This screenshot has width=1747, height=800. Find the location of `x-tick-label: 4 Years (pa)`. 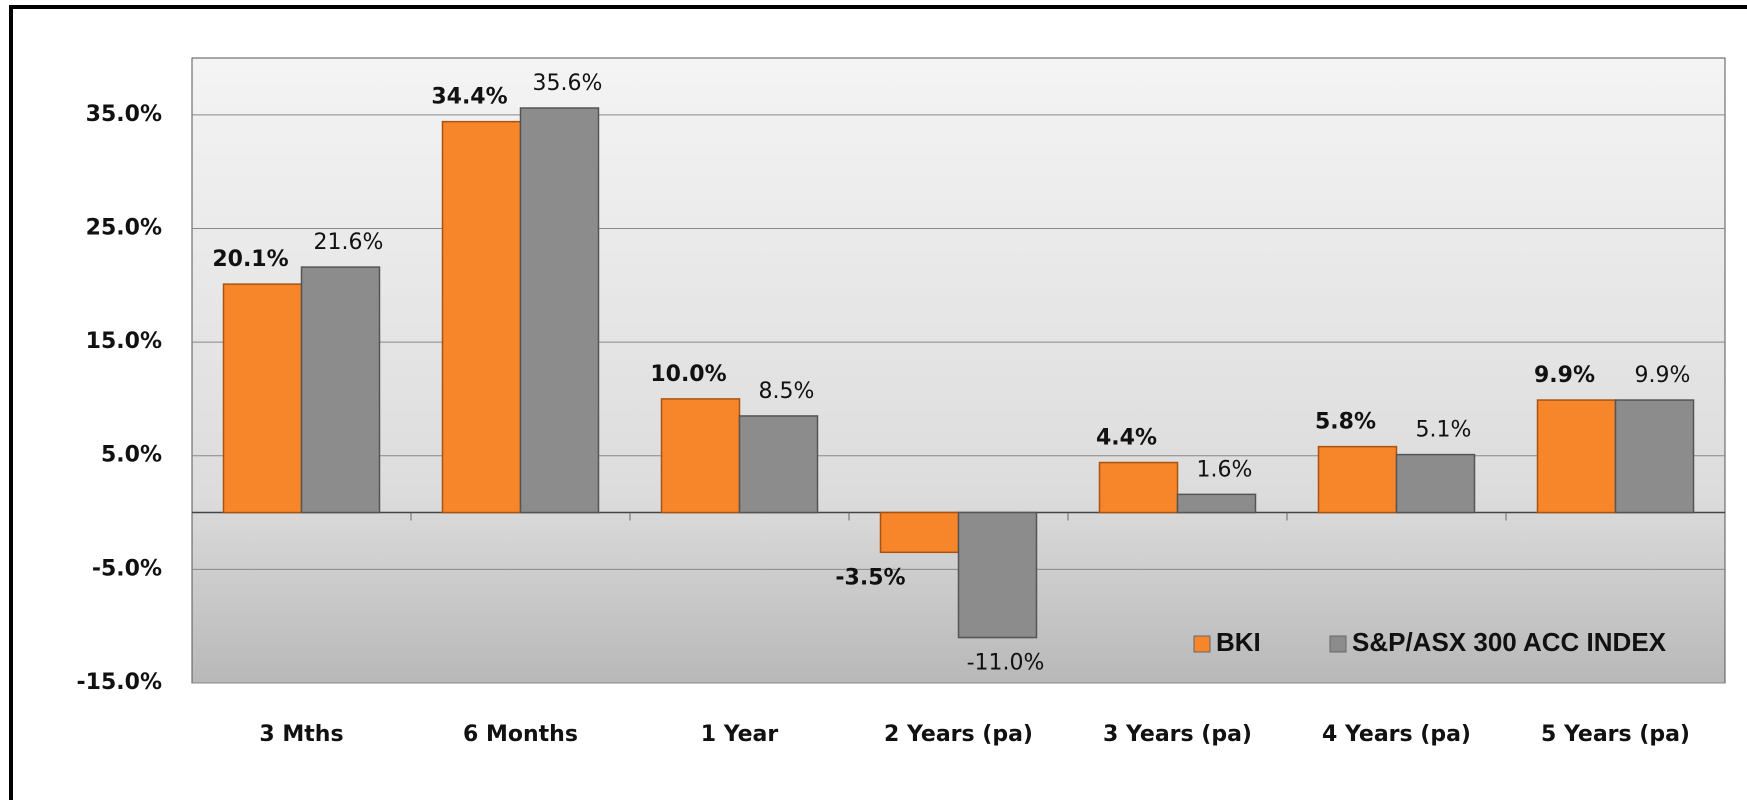

x-tick-label: 4 Years (pa) is located at coordinates (1396, 734).